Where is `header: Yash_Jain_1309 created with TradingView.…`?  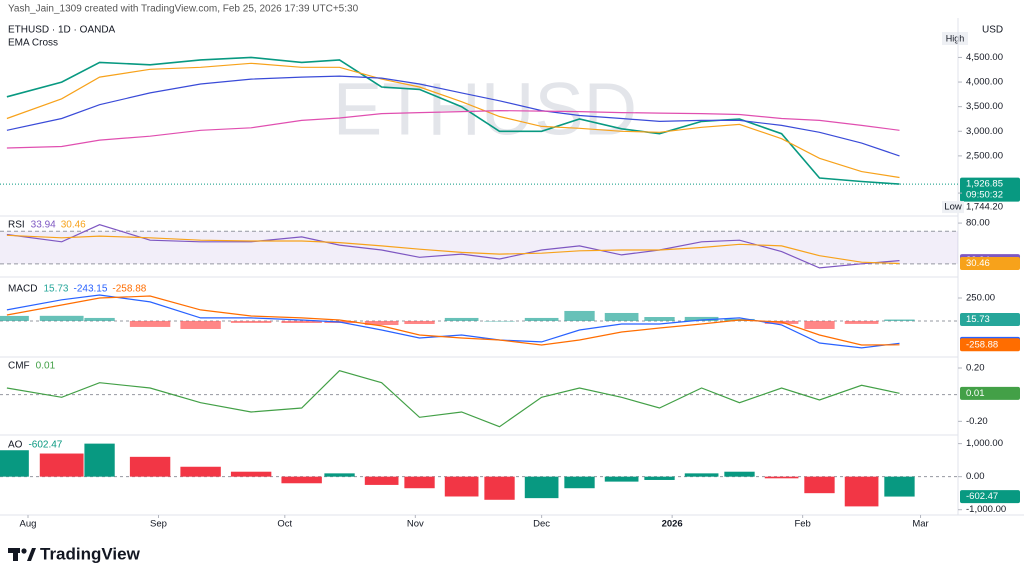 header: Yash_Jain_1309 created with TradingView.… is located at coordinates (183, 9).